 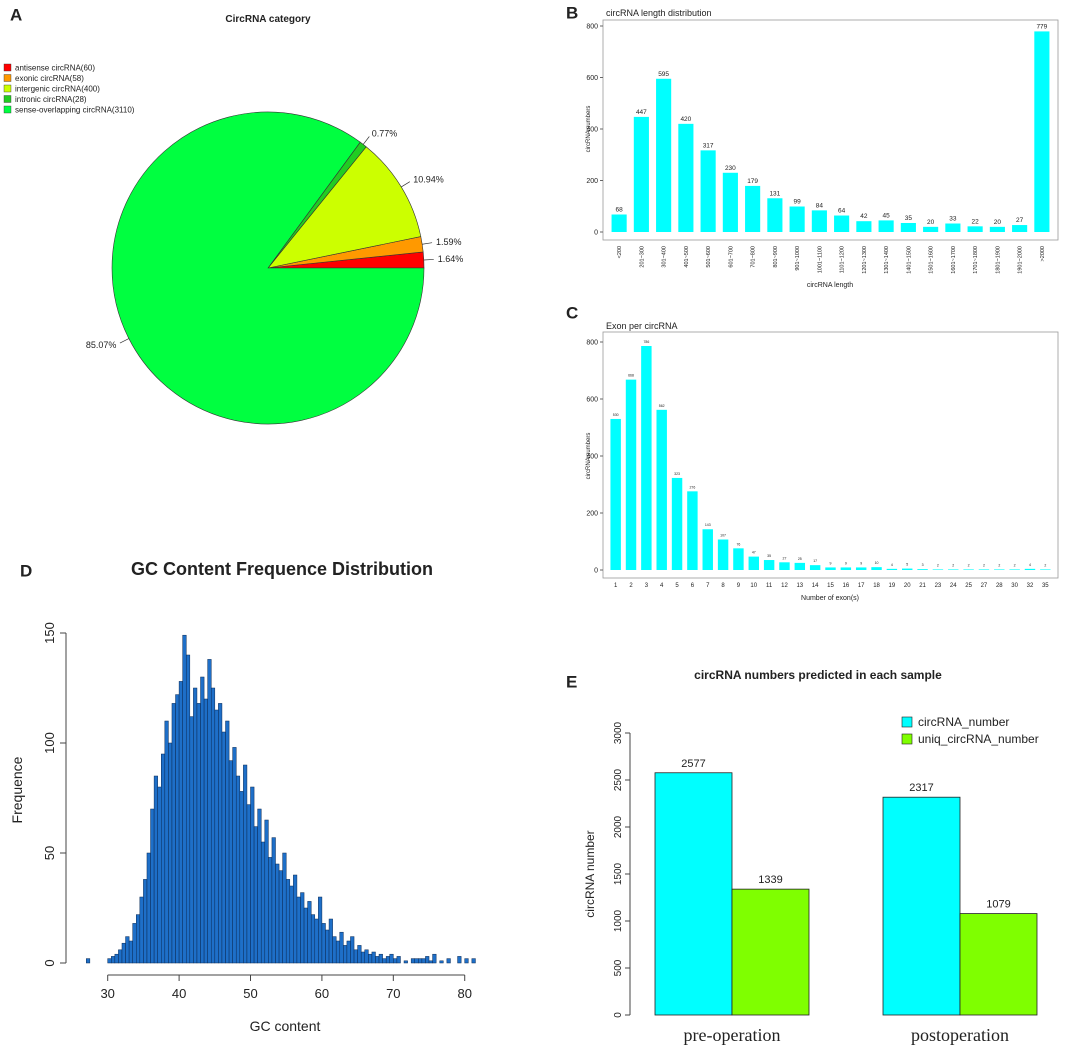 I want to click on y-axis-label: circRNA number, so click(x=590, y=873).